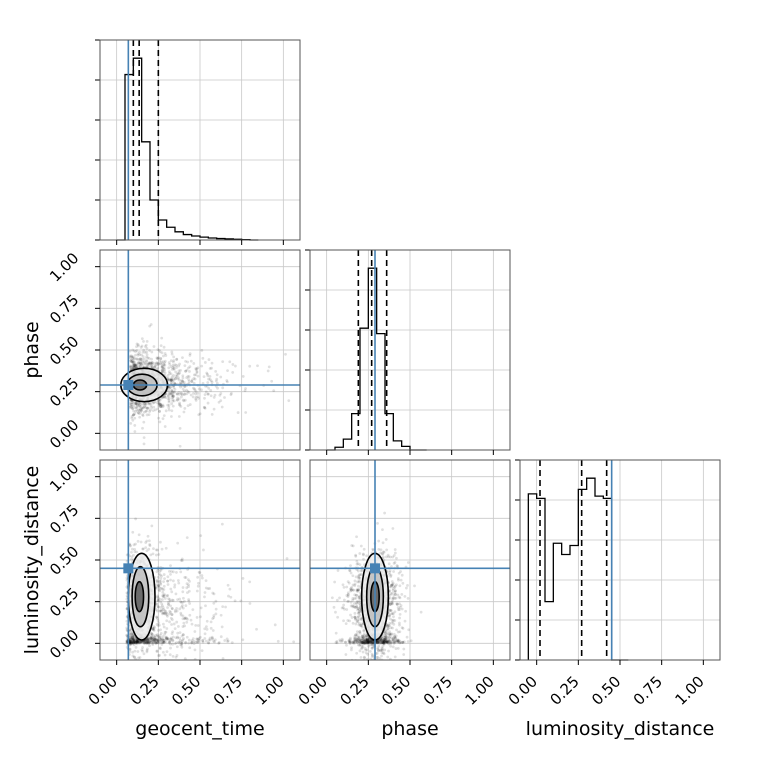 This screenshot has width=760, height=760. I want to click on x-axis-label-phase: phase, so click(409, 729).